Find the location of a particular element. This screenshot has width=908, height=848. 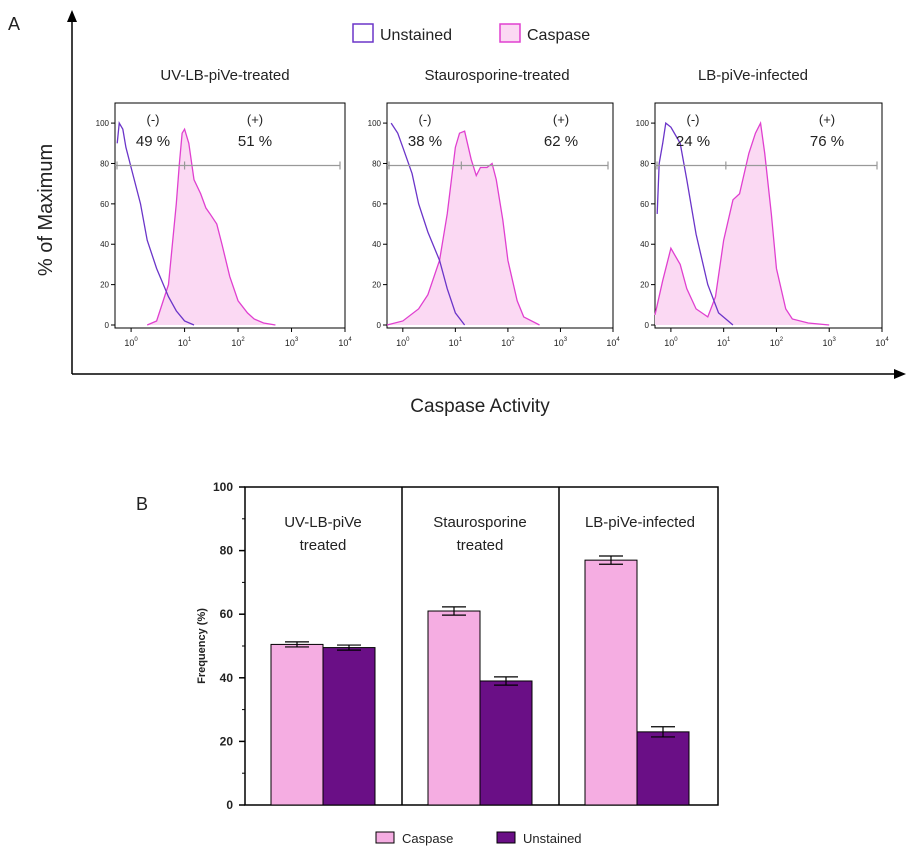

positive-gate-percent: 51 % is located at coordinates (255, 141).